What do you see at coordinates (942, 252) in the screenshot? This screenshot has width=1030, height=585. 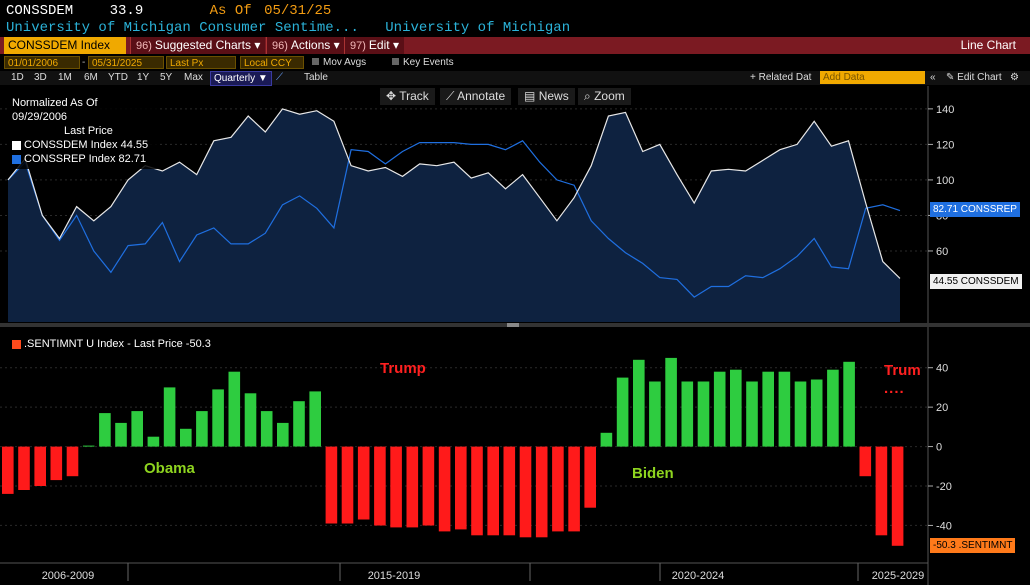 I see `top-tick-label: 60` at bounding box center [942, 252].